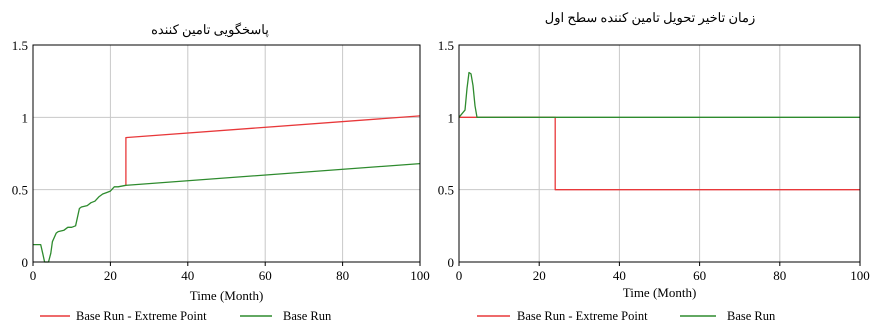  What do you see at coordinates (650, 18) in the screenshot?
I see `chart-title: زمان تاخیر تحویل تامین کننده سطح اول` at bounding box center [650, 18].